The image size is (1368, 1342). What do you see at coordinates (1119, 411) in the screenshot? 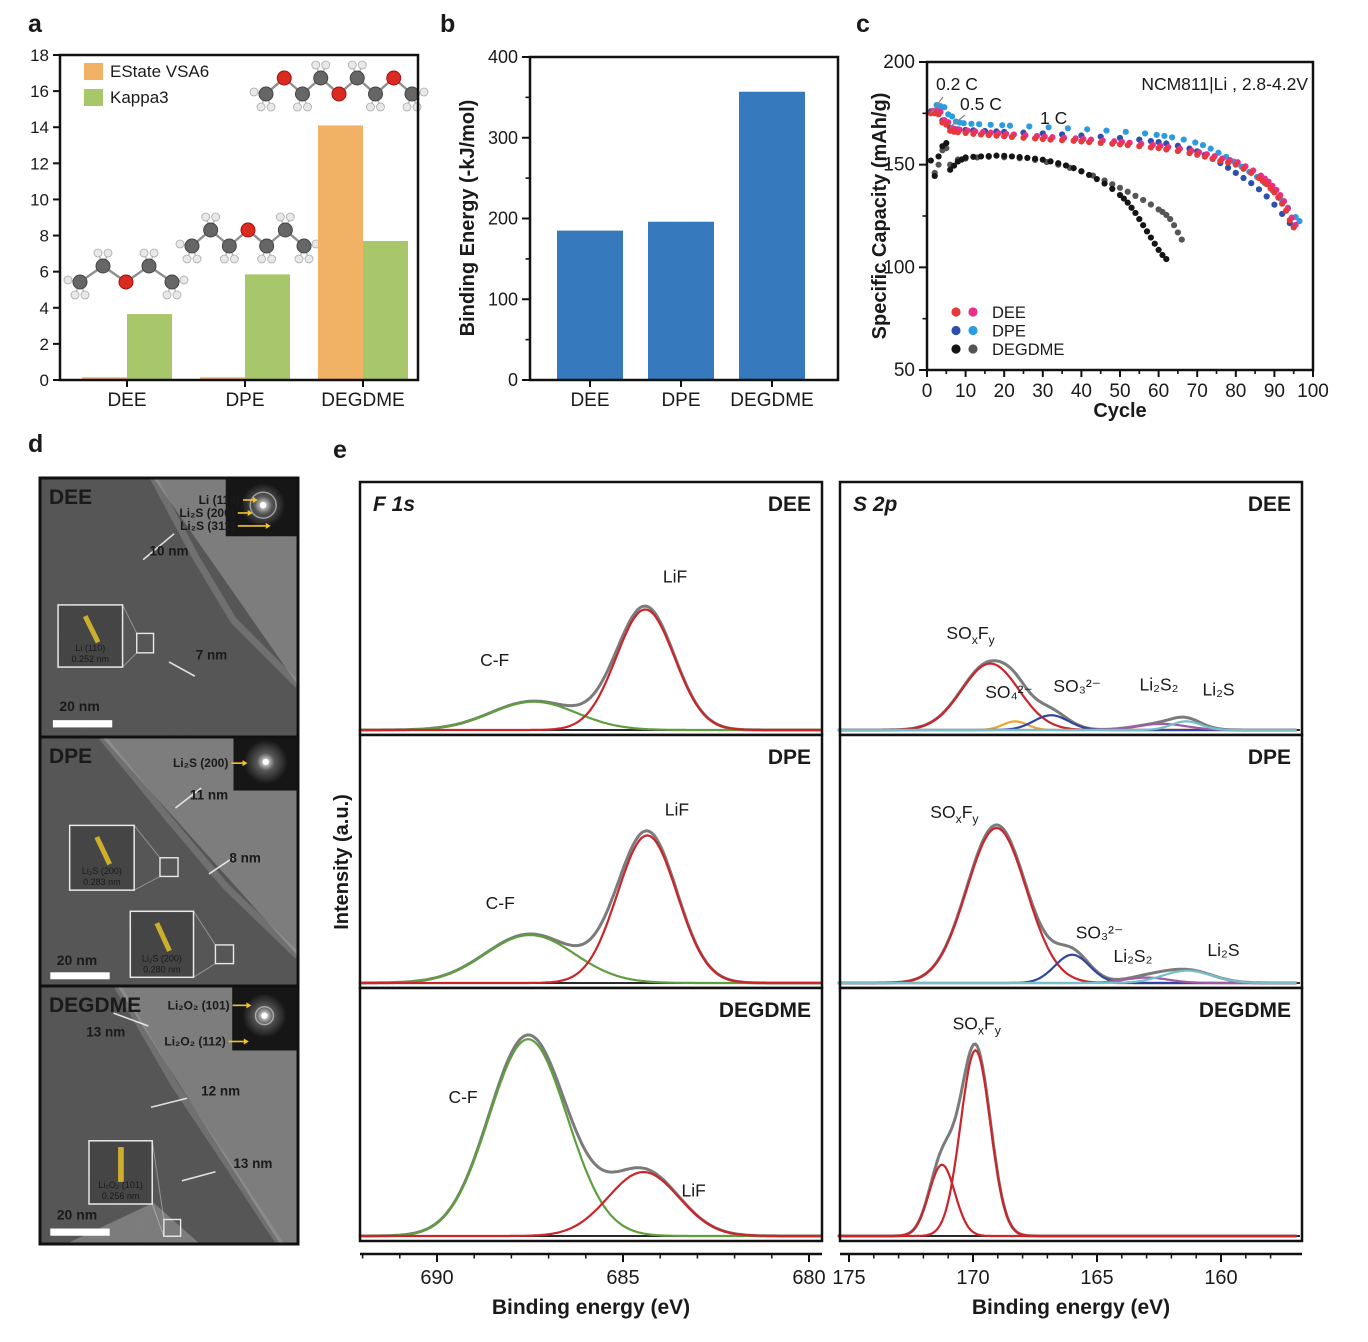
I see `panel-c-x-axis-title: Cycle` at bounding box center [1119, 411].